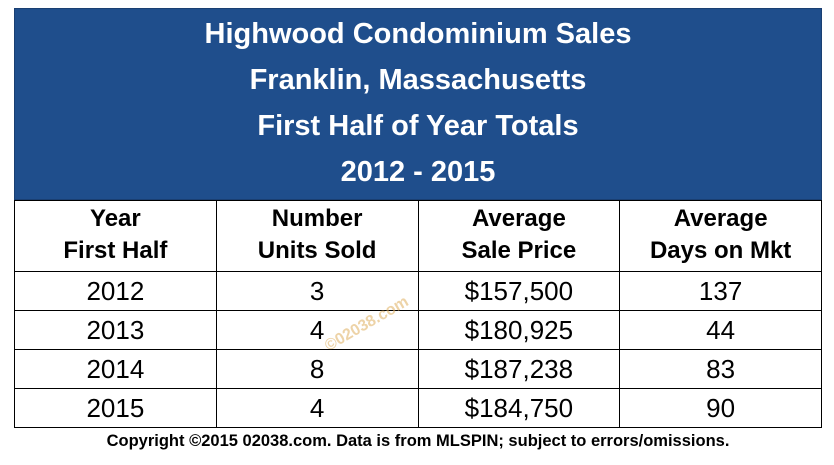  What do you see at coordinates (317, 250) in the screenshot?
I see `column-header-line: Units Sold` at bounding box center [317, 250].